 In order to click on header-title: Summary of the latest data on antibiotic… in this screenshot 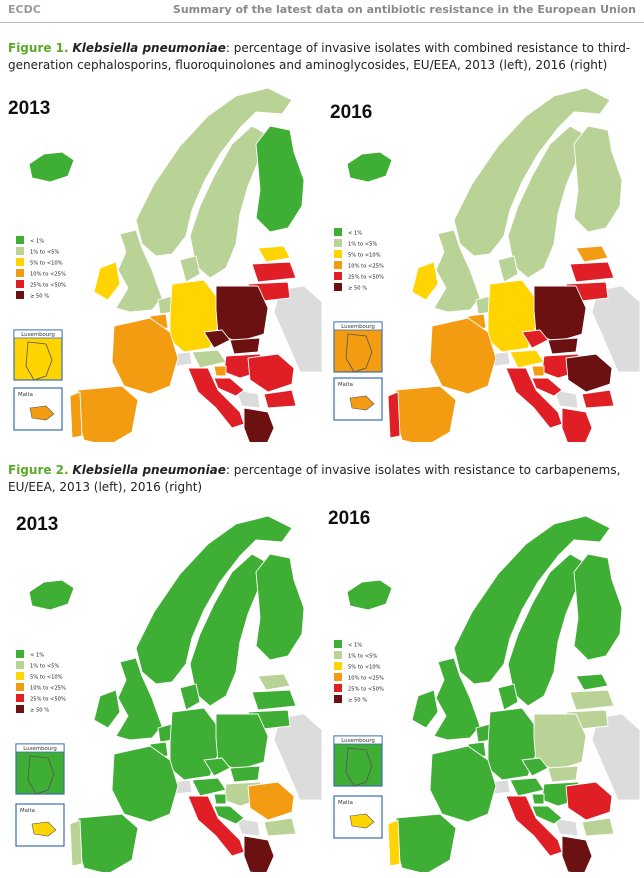, I will do `click(404, 9)`.